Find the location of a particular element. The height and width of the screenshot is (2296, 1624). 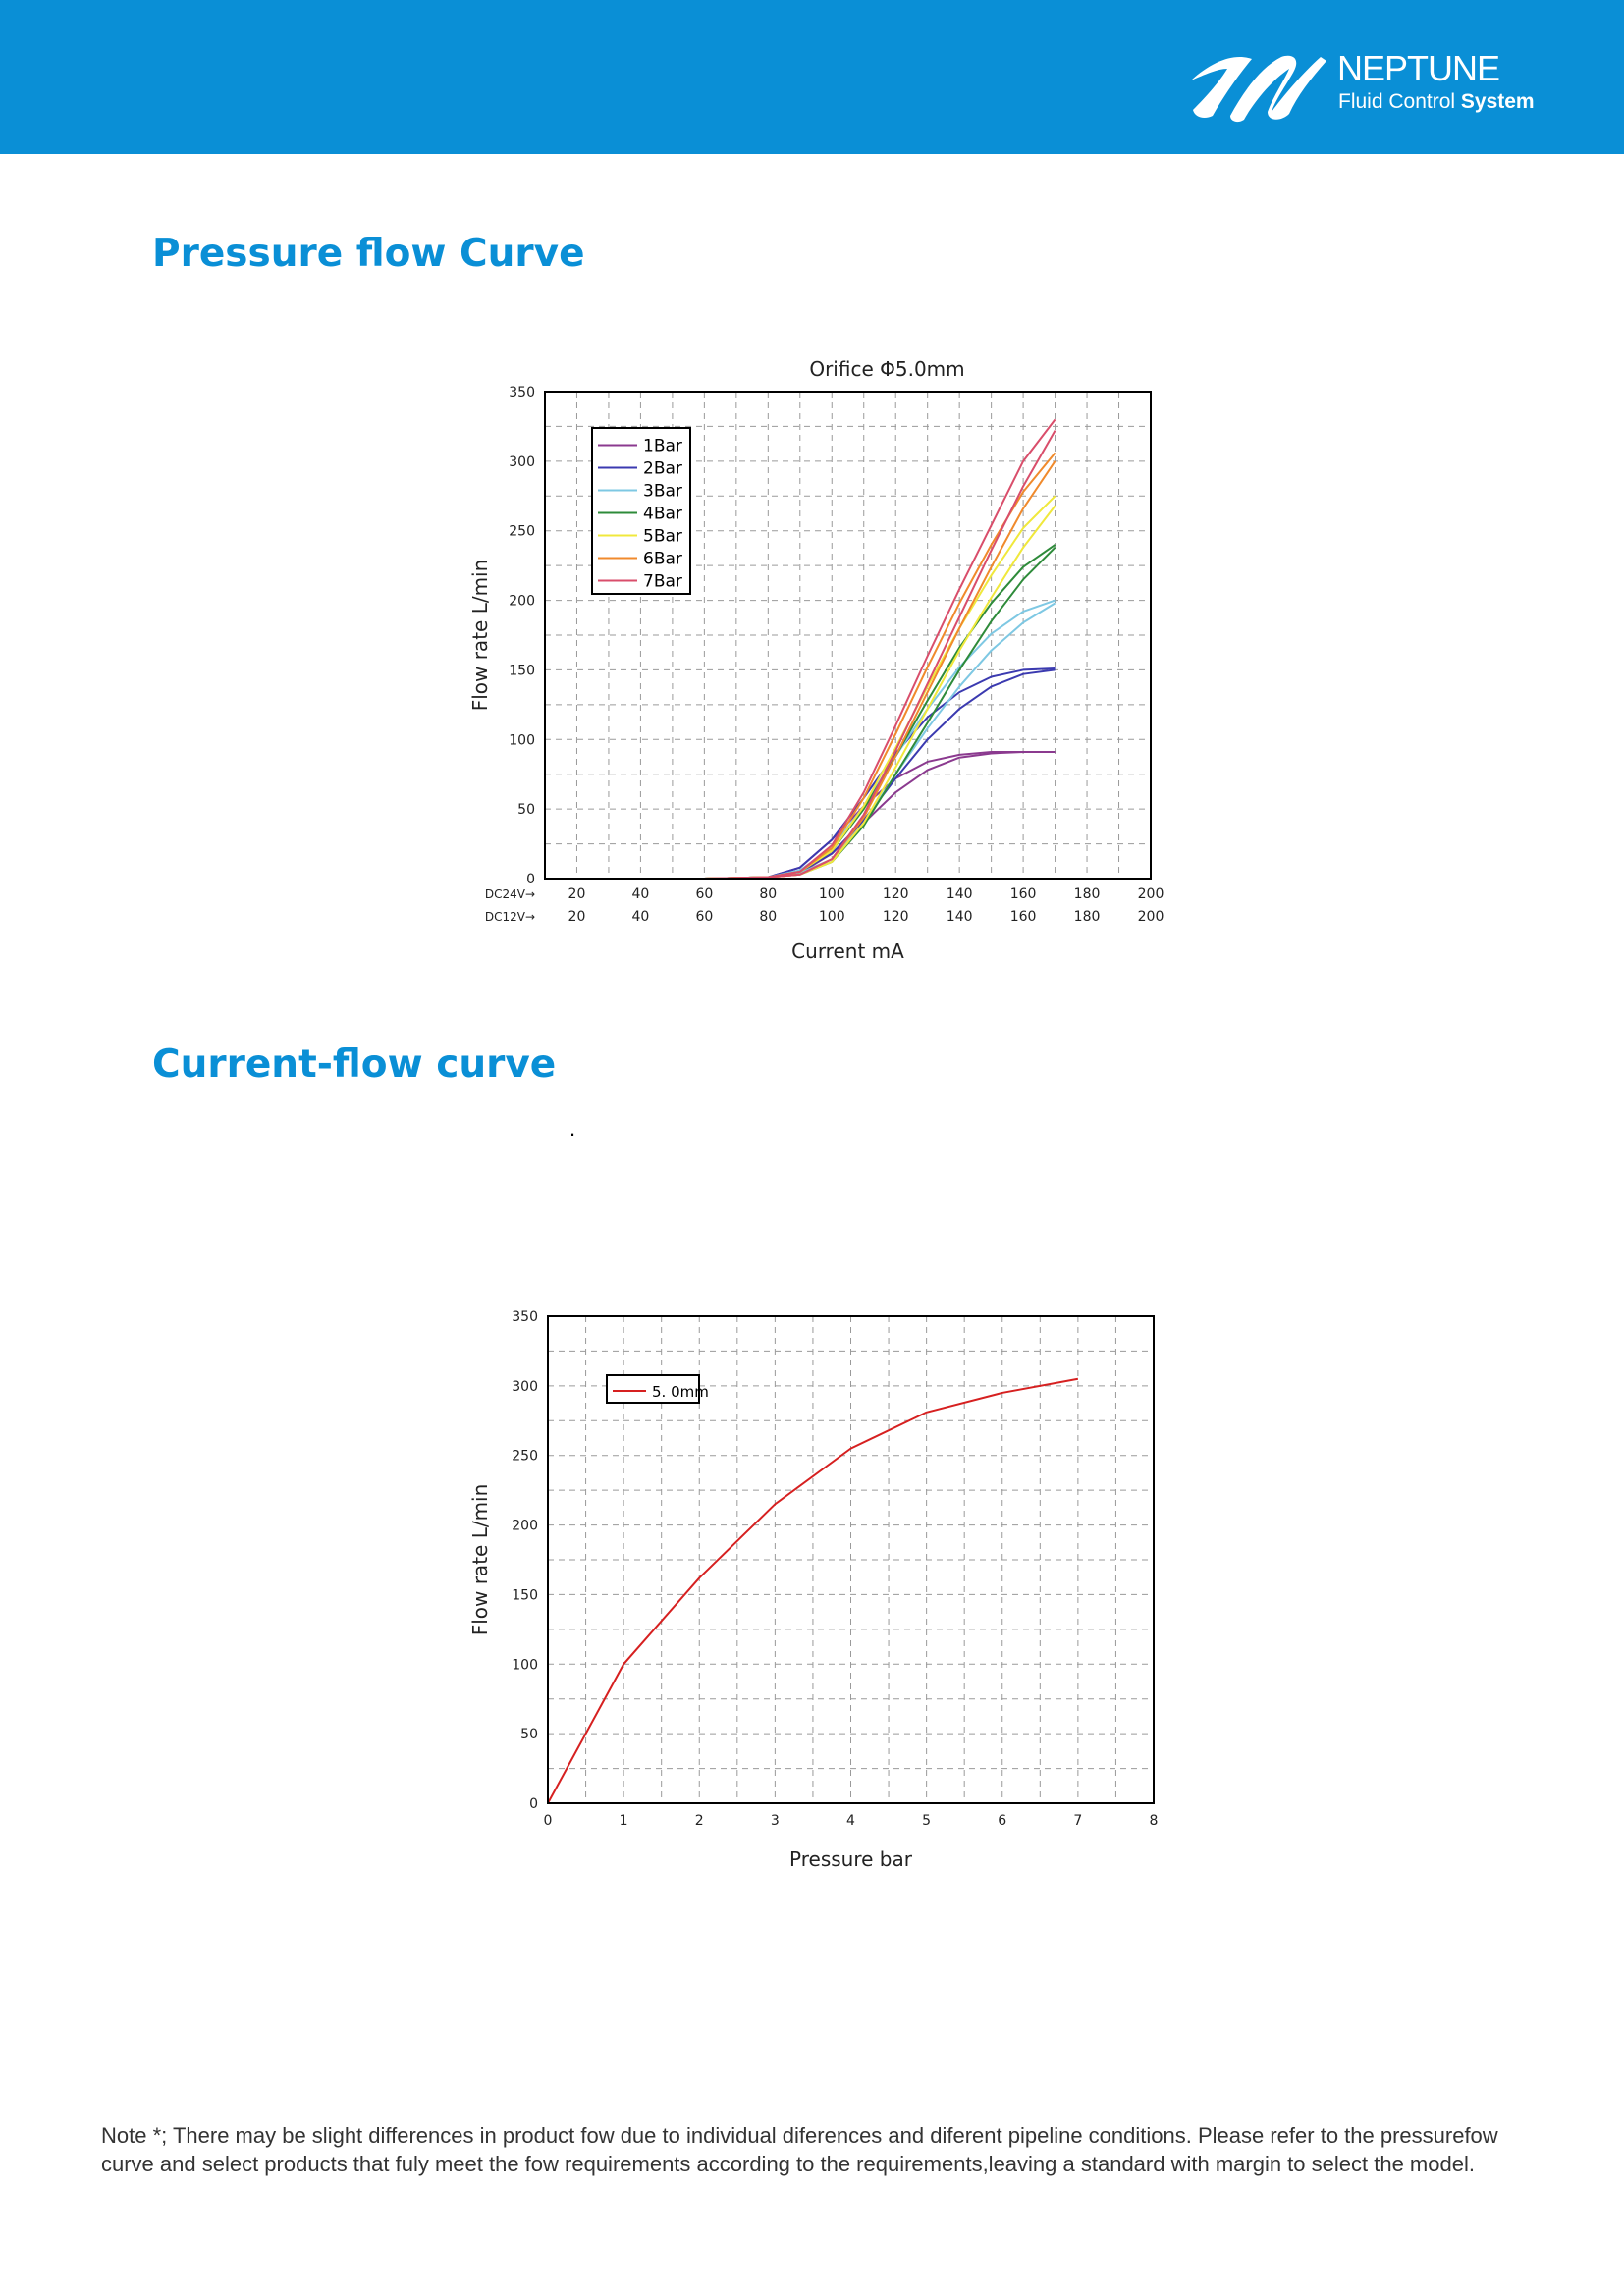

chart-2-ylabel: Flow rate L/min is located at coordinates (480, 1560).